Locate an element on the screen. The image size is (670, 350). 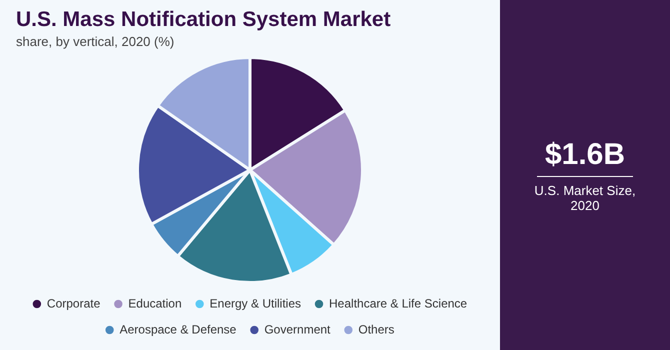
chart-title: U.S. Mass Notification System Market is located at coordinates (203, 20).